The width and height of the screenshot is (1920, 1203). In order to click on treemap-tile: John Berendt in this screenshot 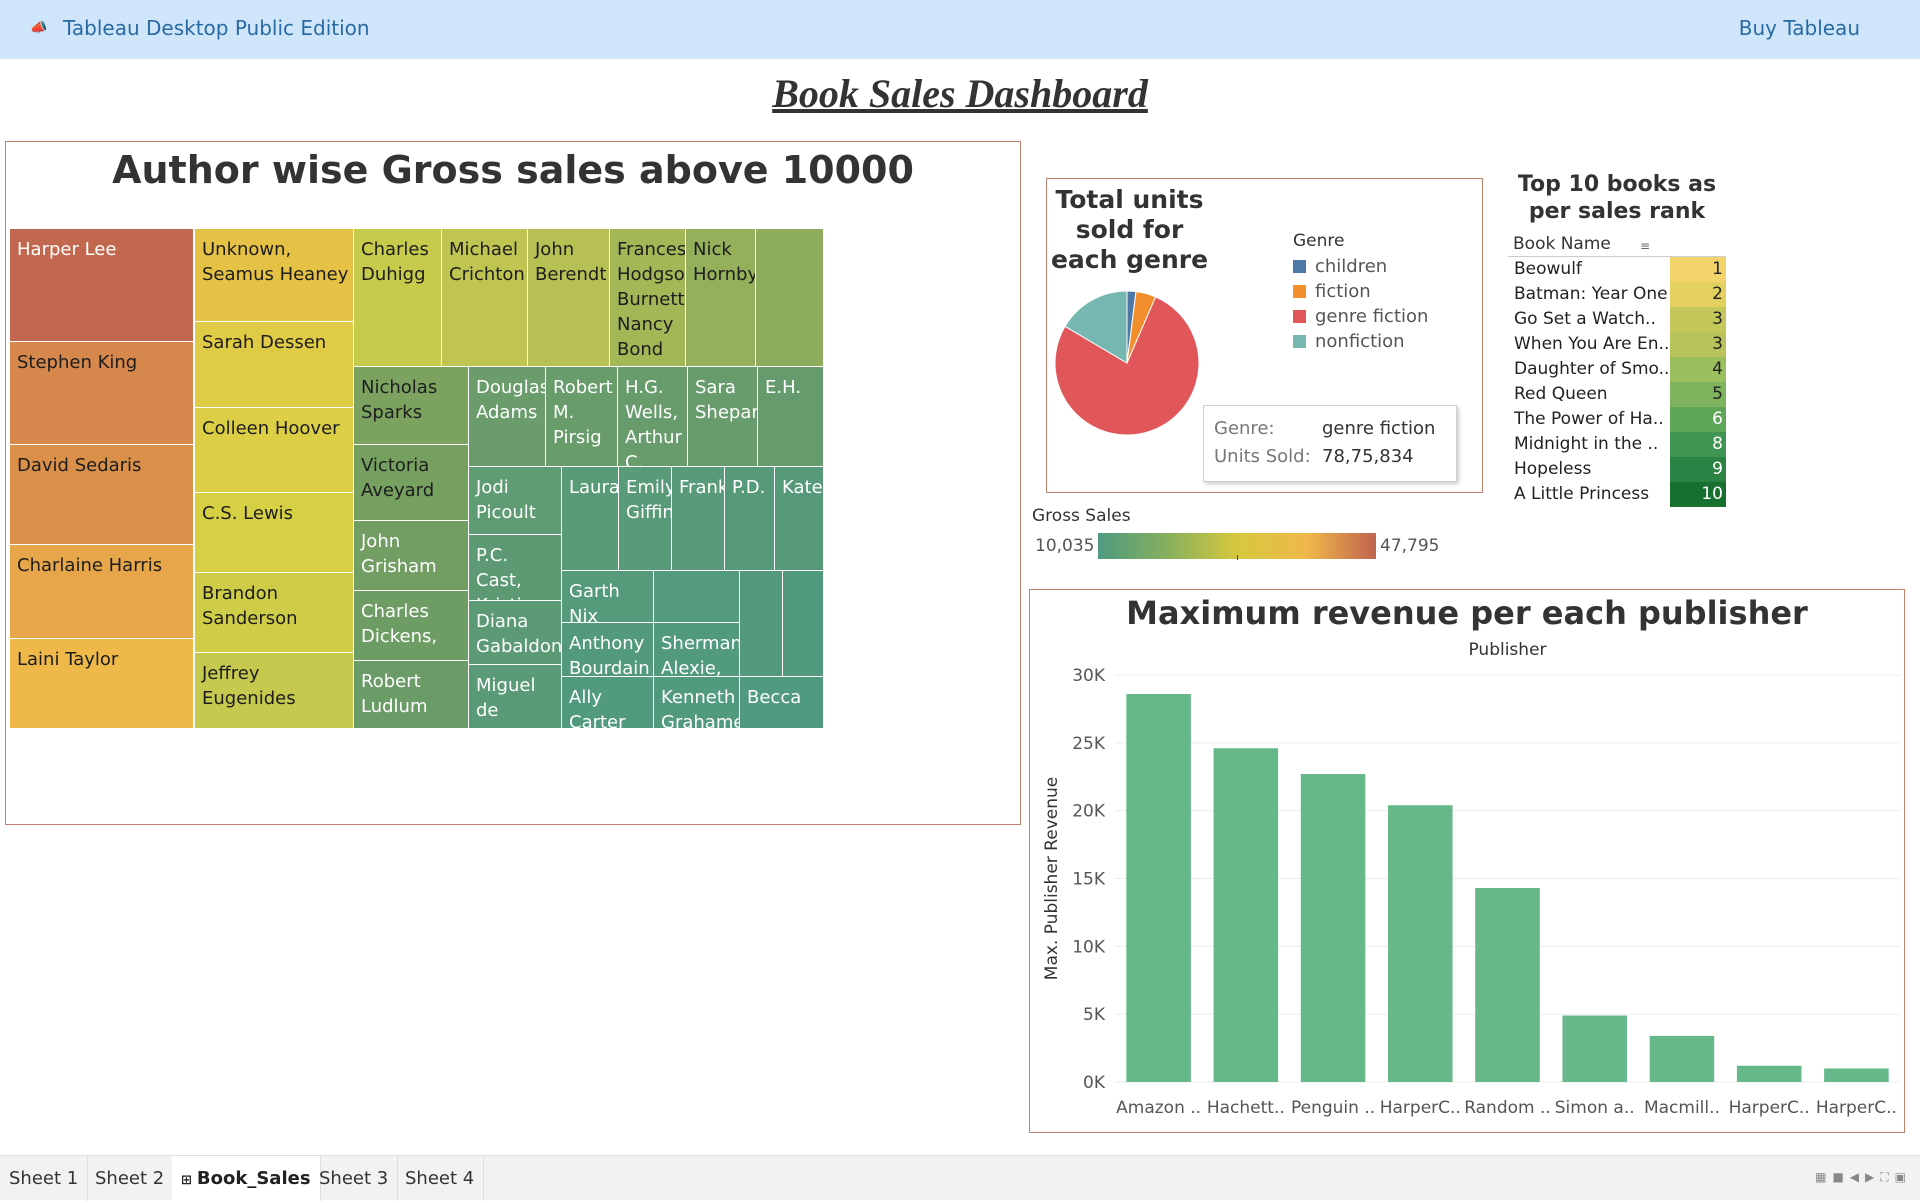, I will do `click(569, 298)`.